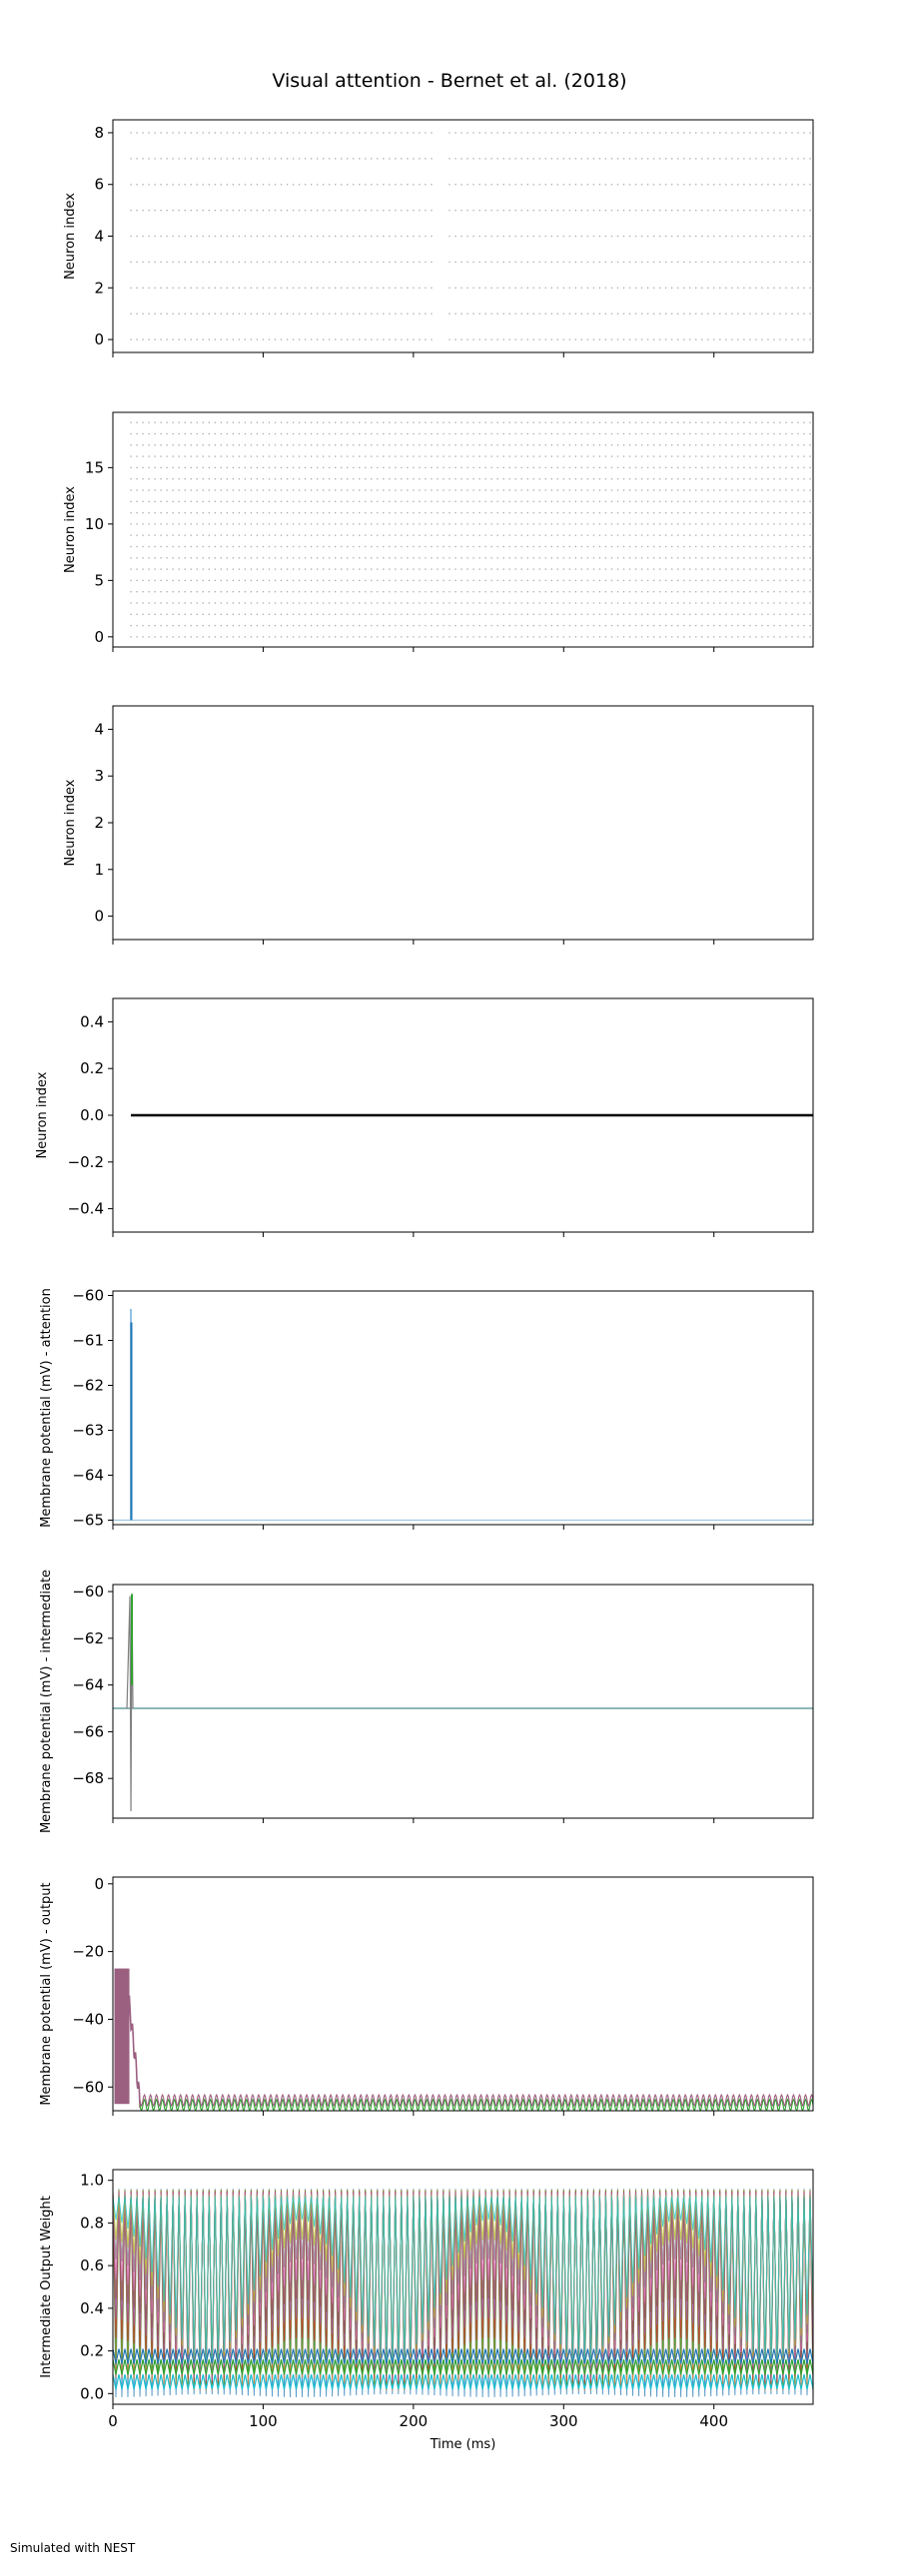 The width and height of the screenshot is (899, 2576). What do you see at coordinates (70, 822) in the screenshot?
I see `y-axis-label: Neuron index` at bounding box center [70, 822].